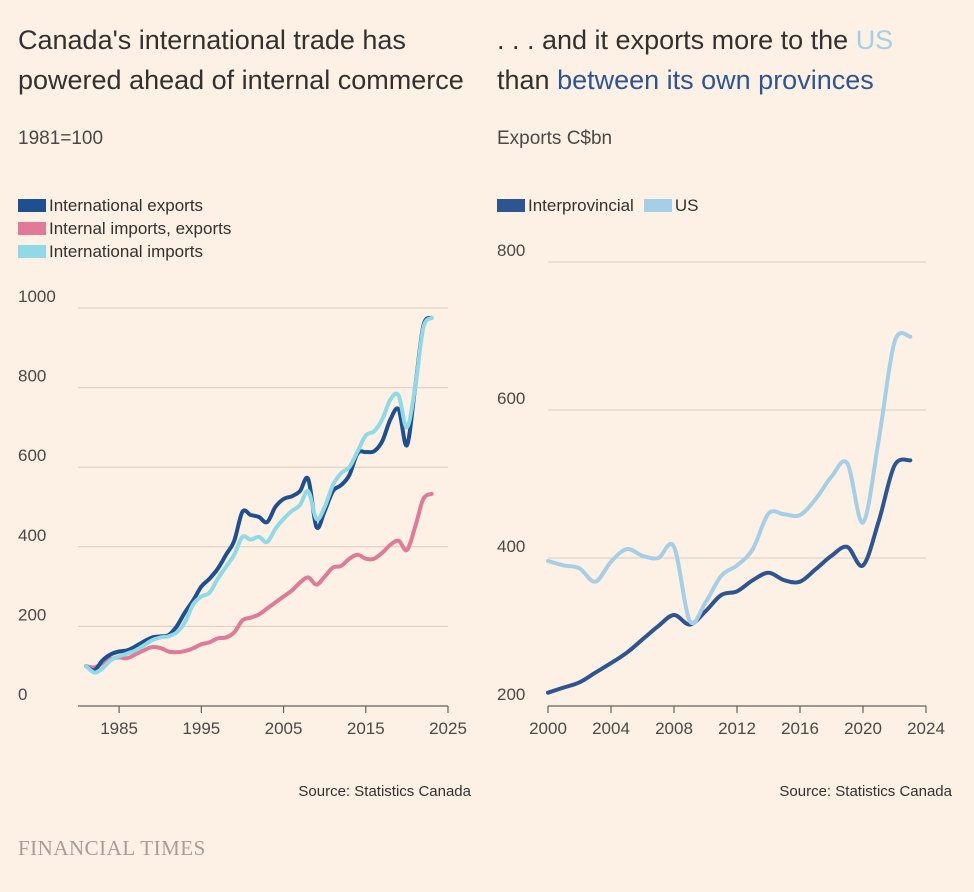 The image size is (974, 892). Describe the element at coordinates (140, 228) in the screenshot. I see `left-legend-label: Internal imports, exports` at that location.